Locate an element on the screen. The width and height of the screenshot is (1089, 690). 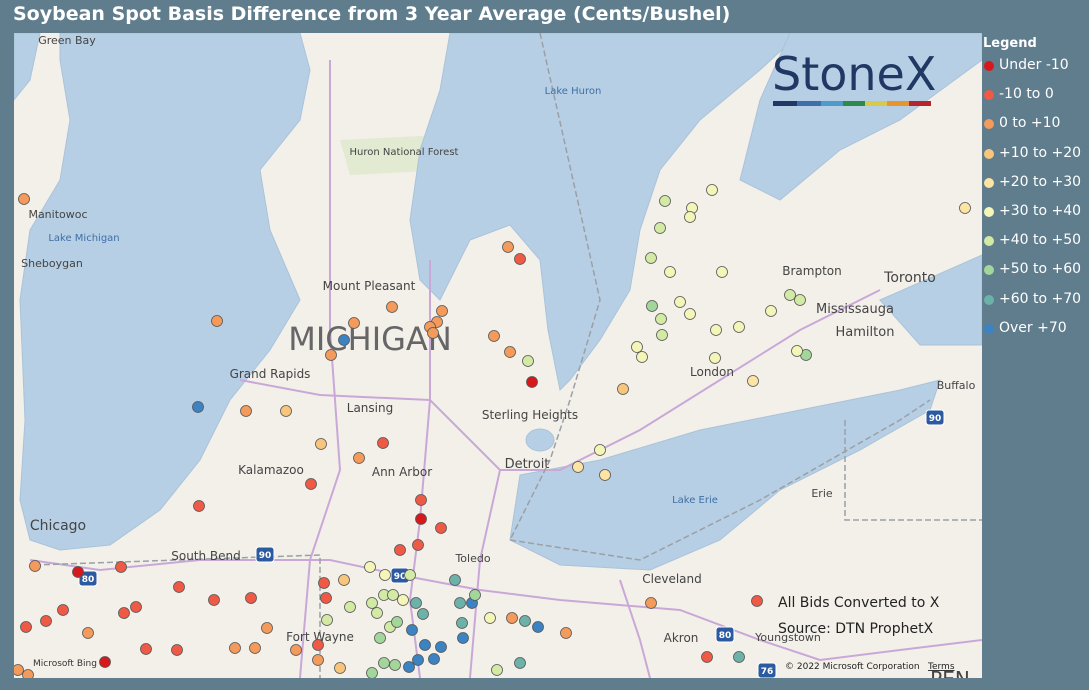
place-label: Toronto is located at coordinates (909, 278).